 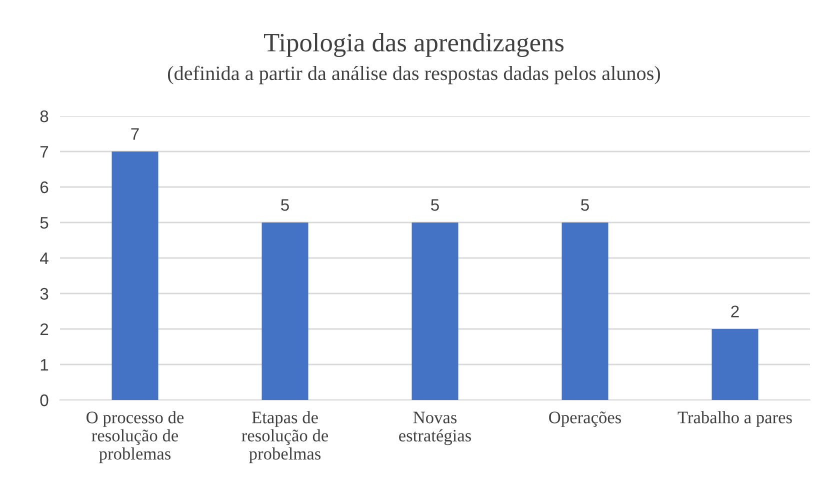 What do you see at coordinates (44, 152) in the screenshot?
I see `y-tick-label: 7` at bounding box center [44, 152].